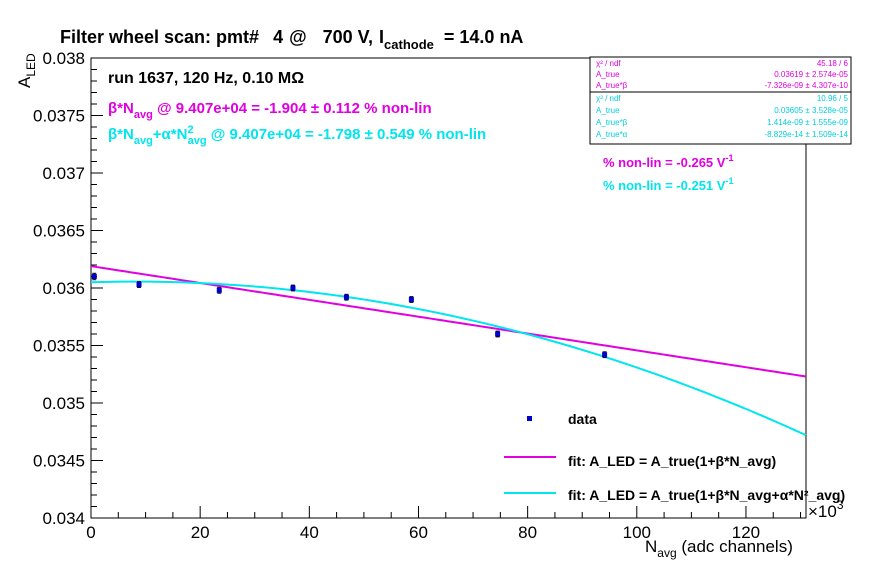  I want to click on stats1-value-chi2: 45.18 / 6, so click(833, 63).